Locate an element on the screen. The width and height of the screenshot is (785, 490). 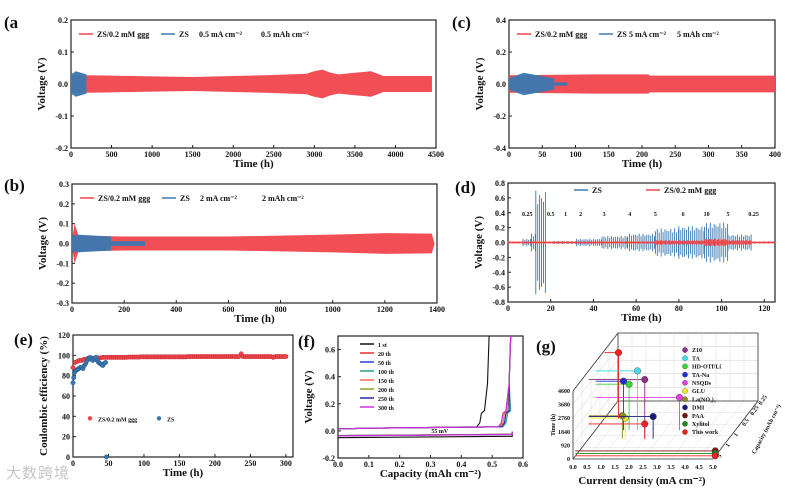
x-tick-label: 0.1 is located at coordinates (369, 464).